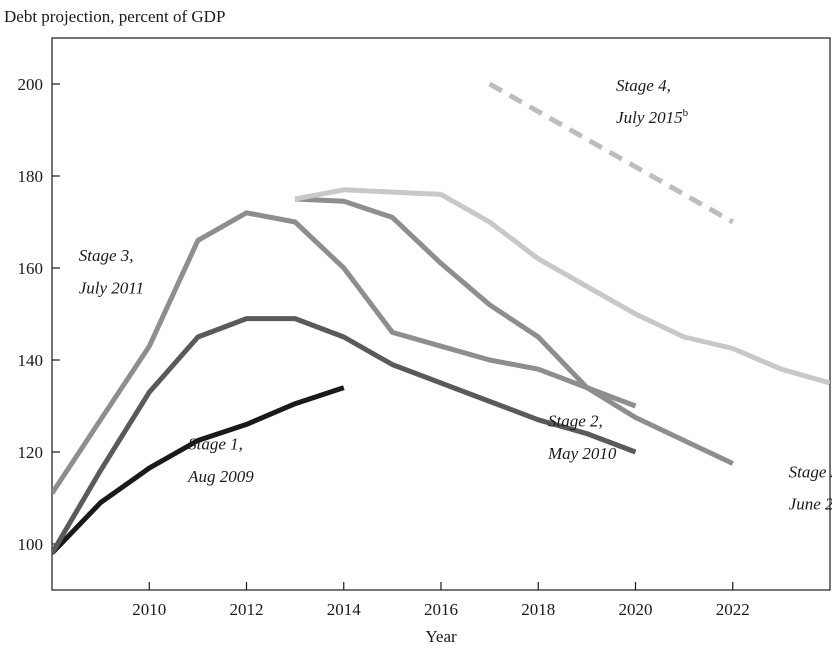  Describe the element at coordinates (575, 421) in the screenshot. I see `annotation-stage2-line1: Stage 2,` at that location.